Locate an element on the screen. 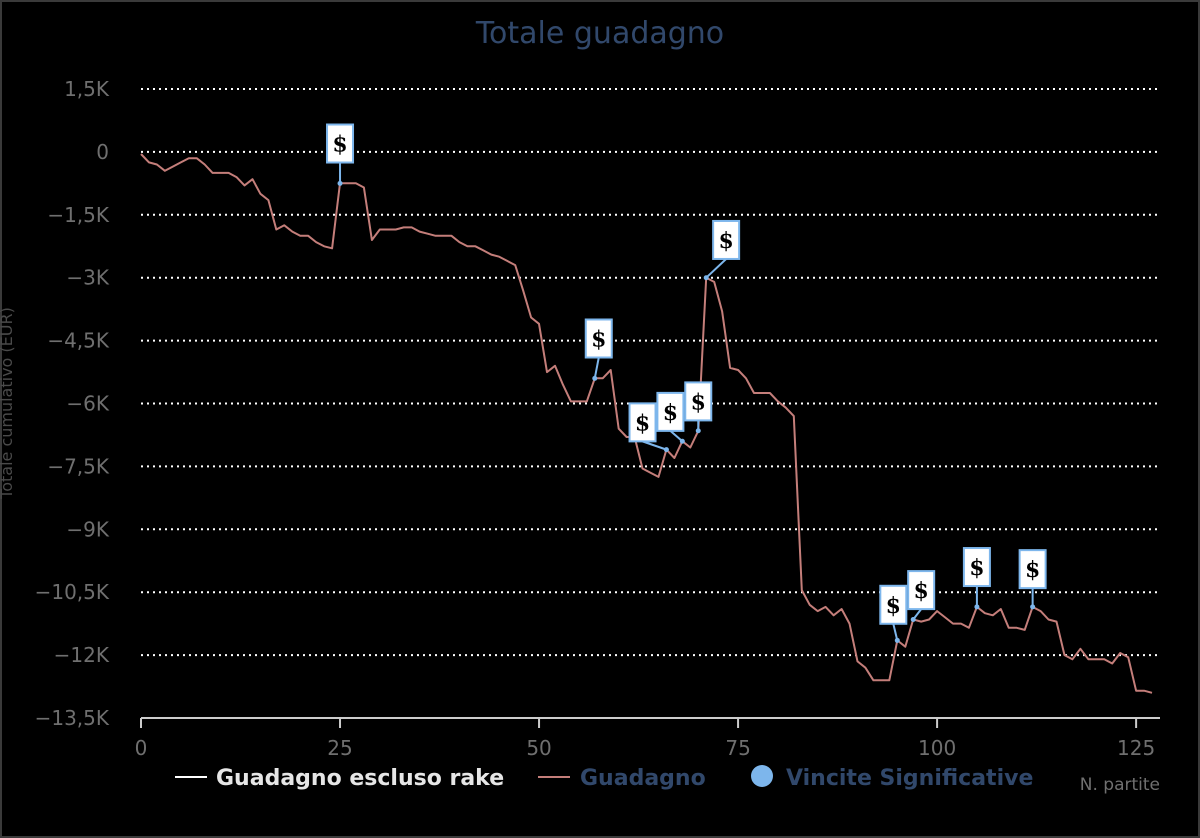  legend-item-guadagno: Guadagno is located at coordinates (622, 778).